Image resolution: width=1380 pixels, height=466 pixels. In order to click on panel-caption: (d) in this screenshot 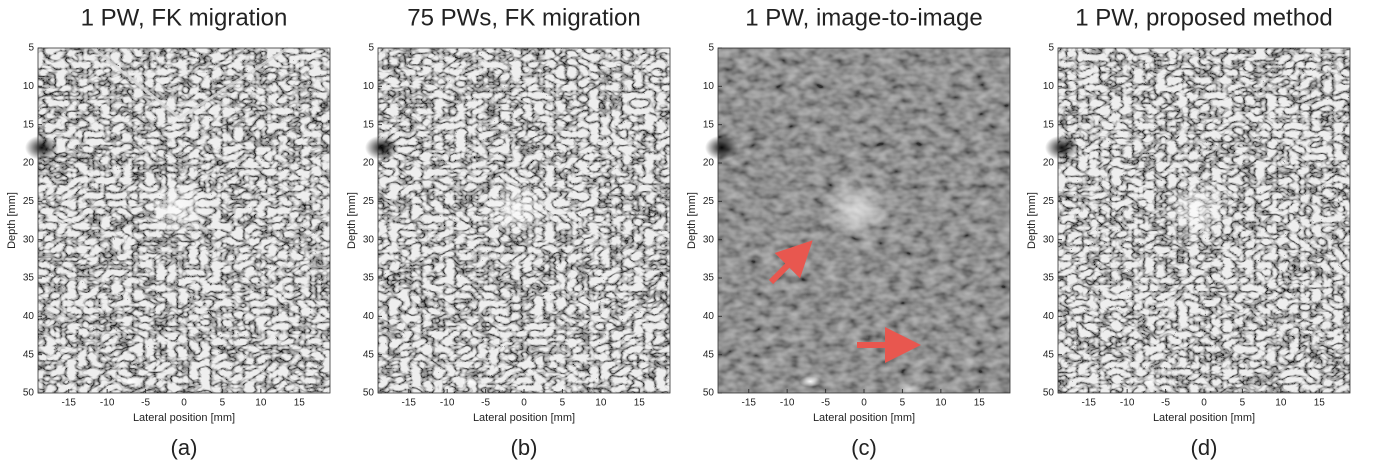, I will do `click(1204, 447)`.